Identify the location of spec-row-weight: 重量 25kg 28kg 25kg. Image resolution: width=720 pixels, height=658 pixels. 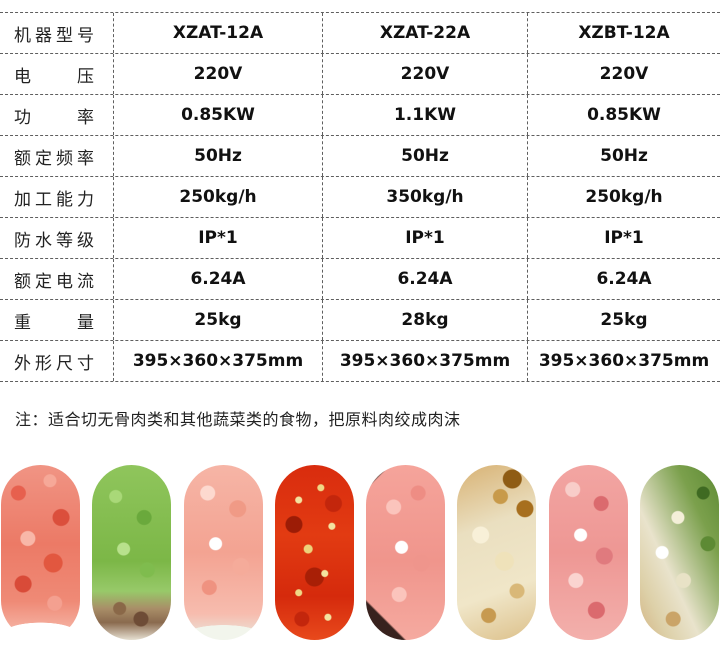
(360, 320).